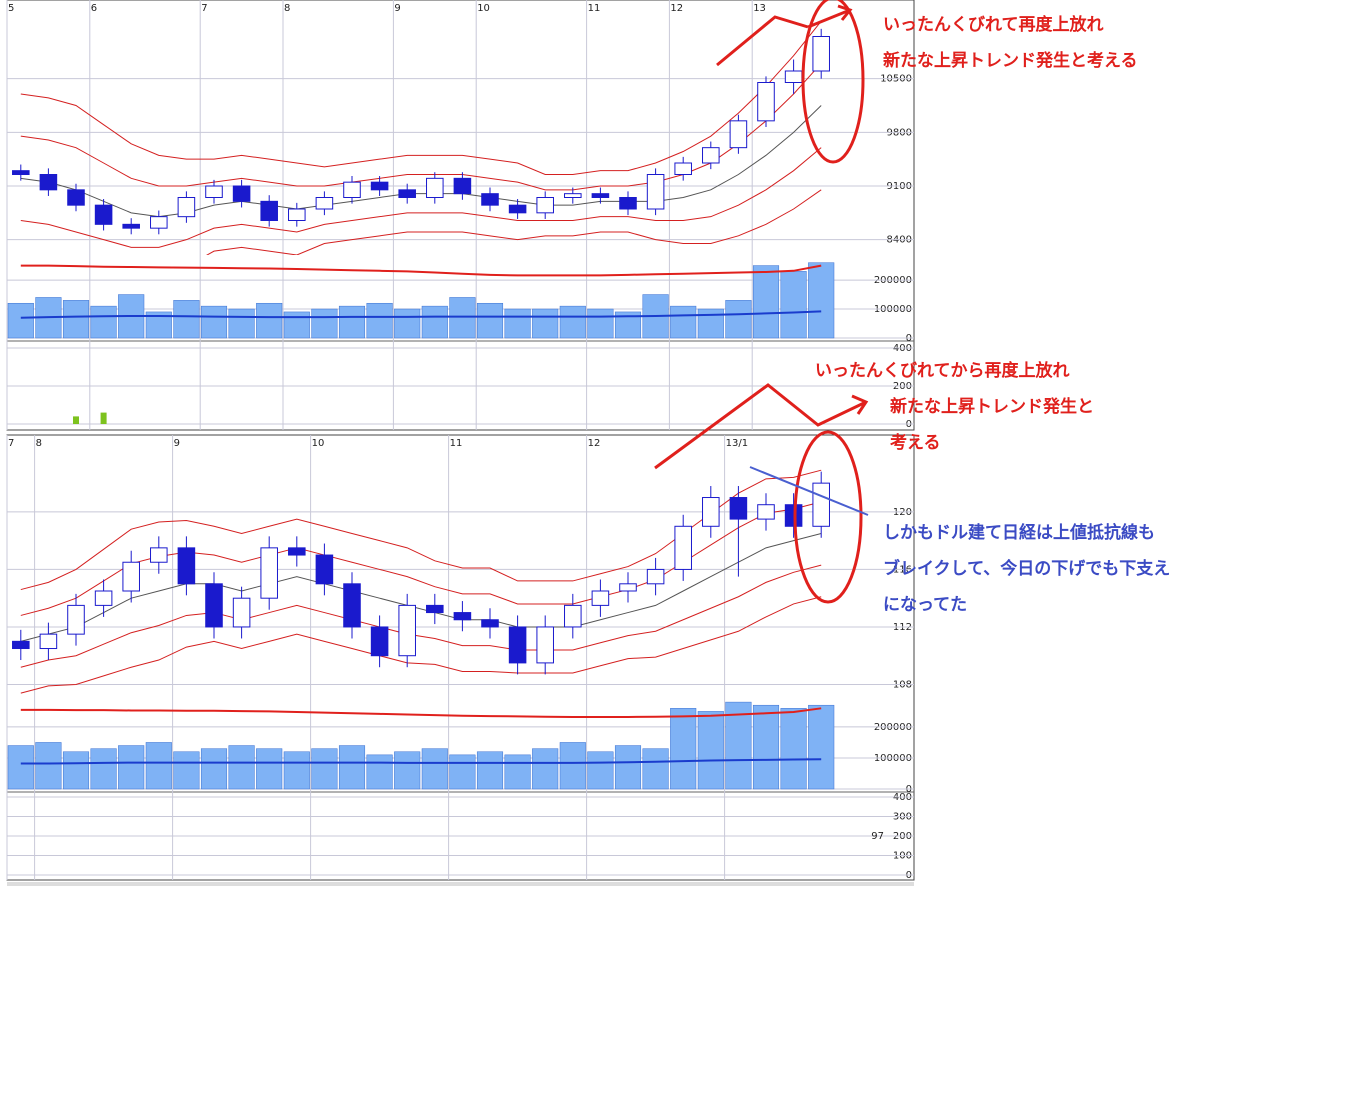 This screenshot has height=1100, width=1366. I want to click on annotation: 新たな上昇トレンド発生と考える, so click(1010, 60).